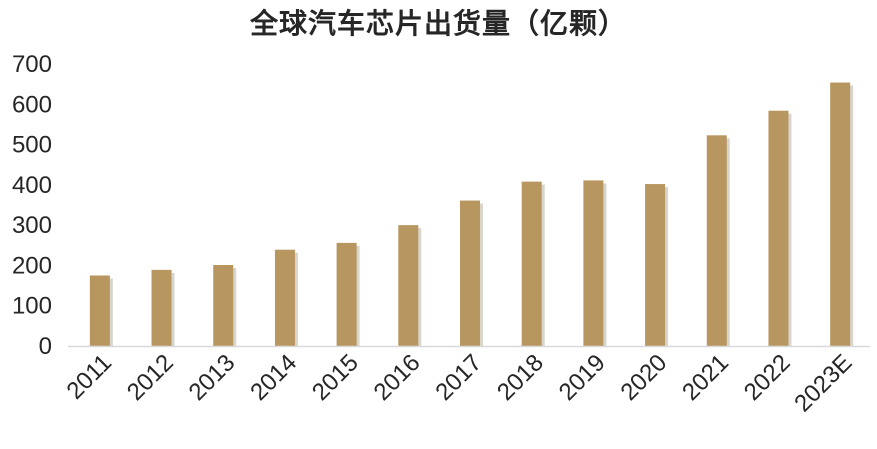  What do you see at coordinates (150, 377) in the screenshot?
I see `x-tick-label: 2012` at bounding box center [150, 377].